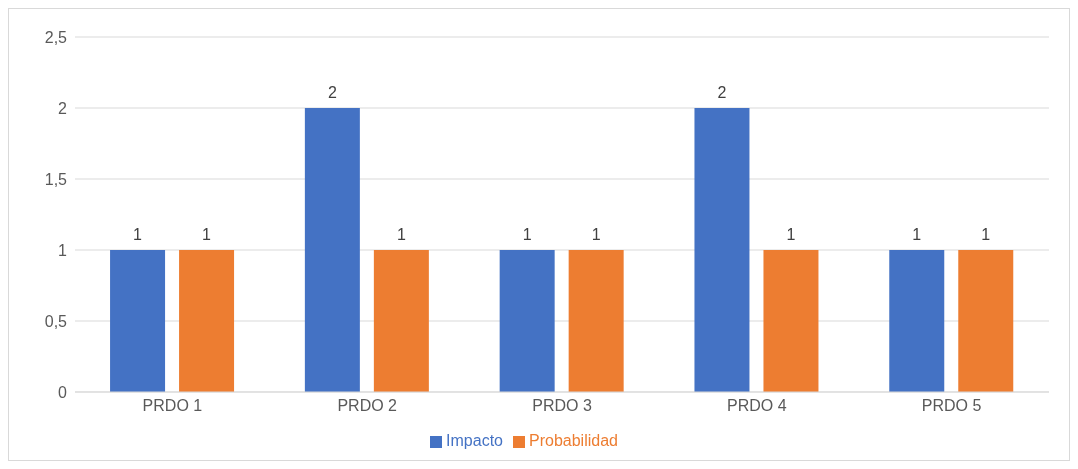 The image size is (1078, 469). What do you see at coordinates (56, 179) in the screenshot?
I see `y-tick-label: 1,5` at bounding box center [56, 179].